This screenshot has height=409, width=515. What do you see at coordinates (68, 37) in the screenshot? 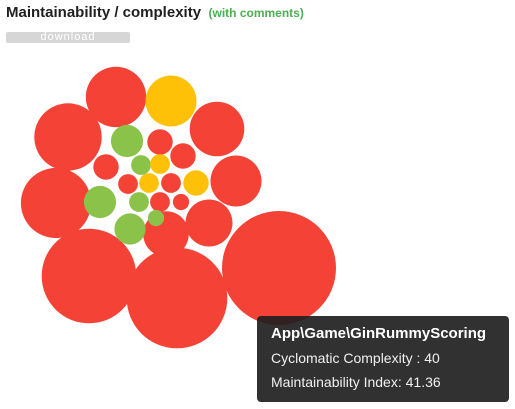
I see `download-button: download` at bounding box center [68, 37].